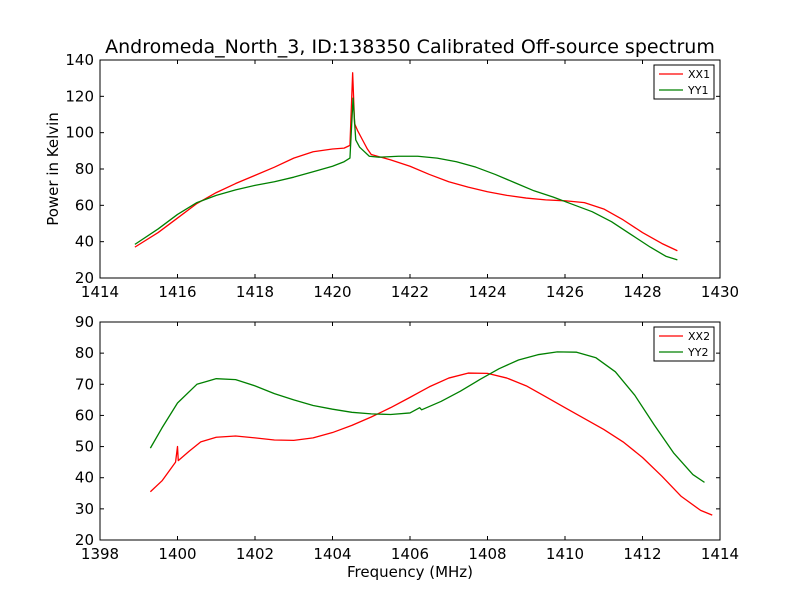  What do you see at coordinates (84, 509) in the screenshot?
I see `bottom-y-tick-label: 30` at bounding box center [84, 509].